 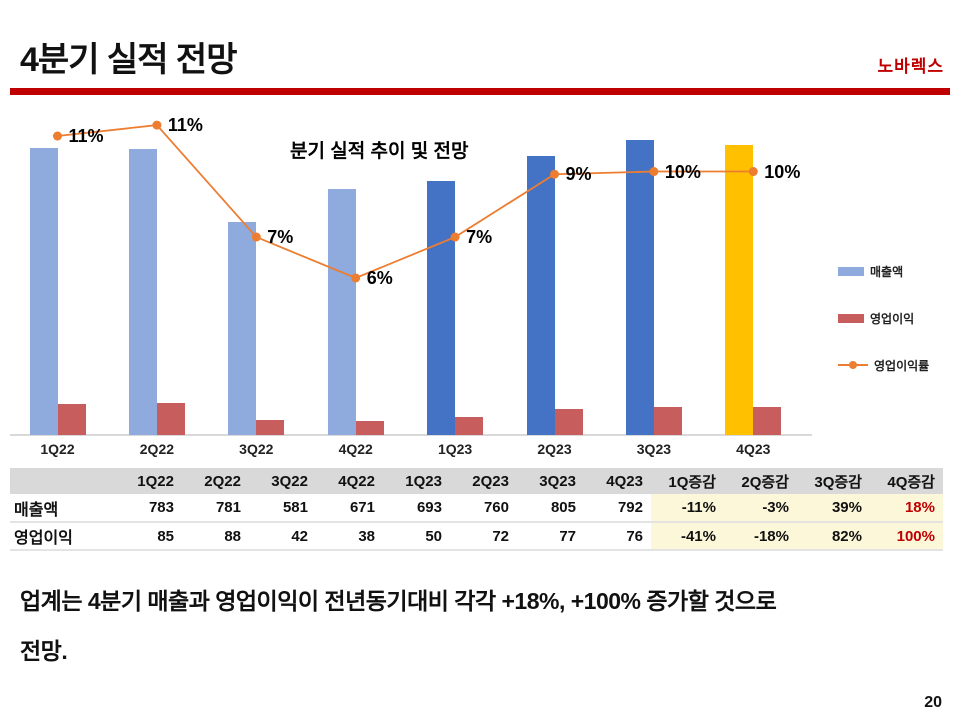 I want to click on cell-영업이익-2Q23: 72, so click(x=483, y=536).